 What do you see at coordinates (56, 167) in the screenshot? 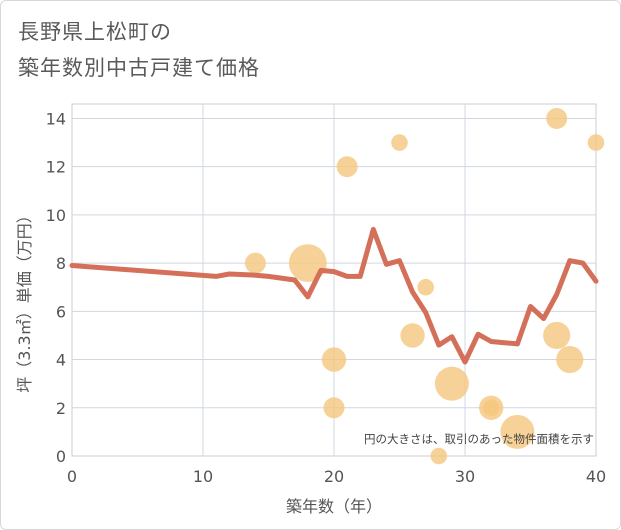
I see `y-tick-label: 12` at bounding box center [56, 167].